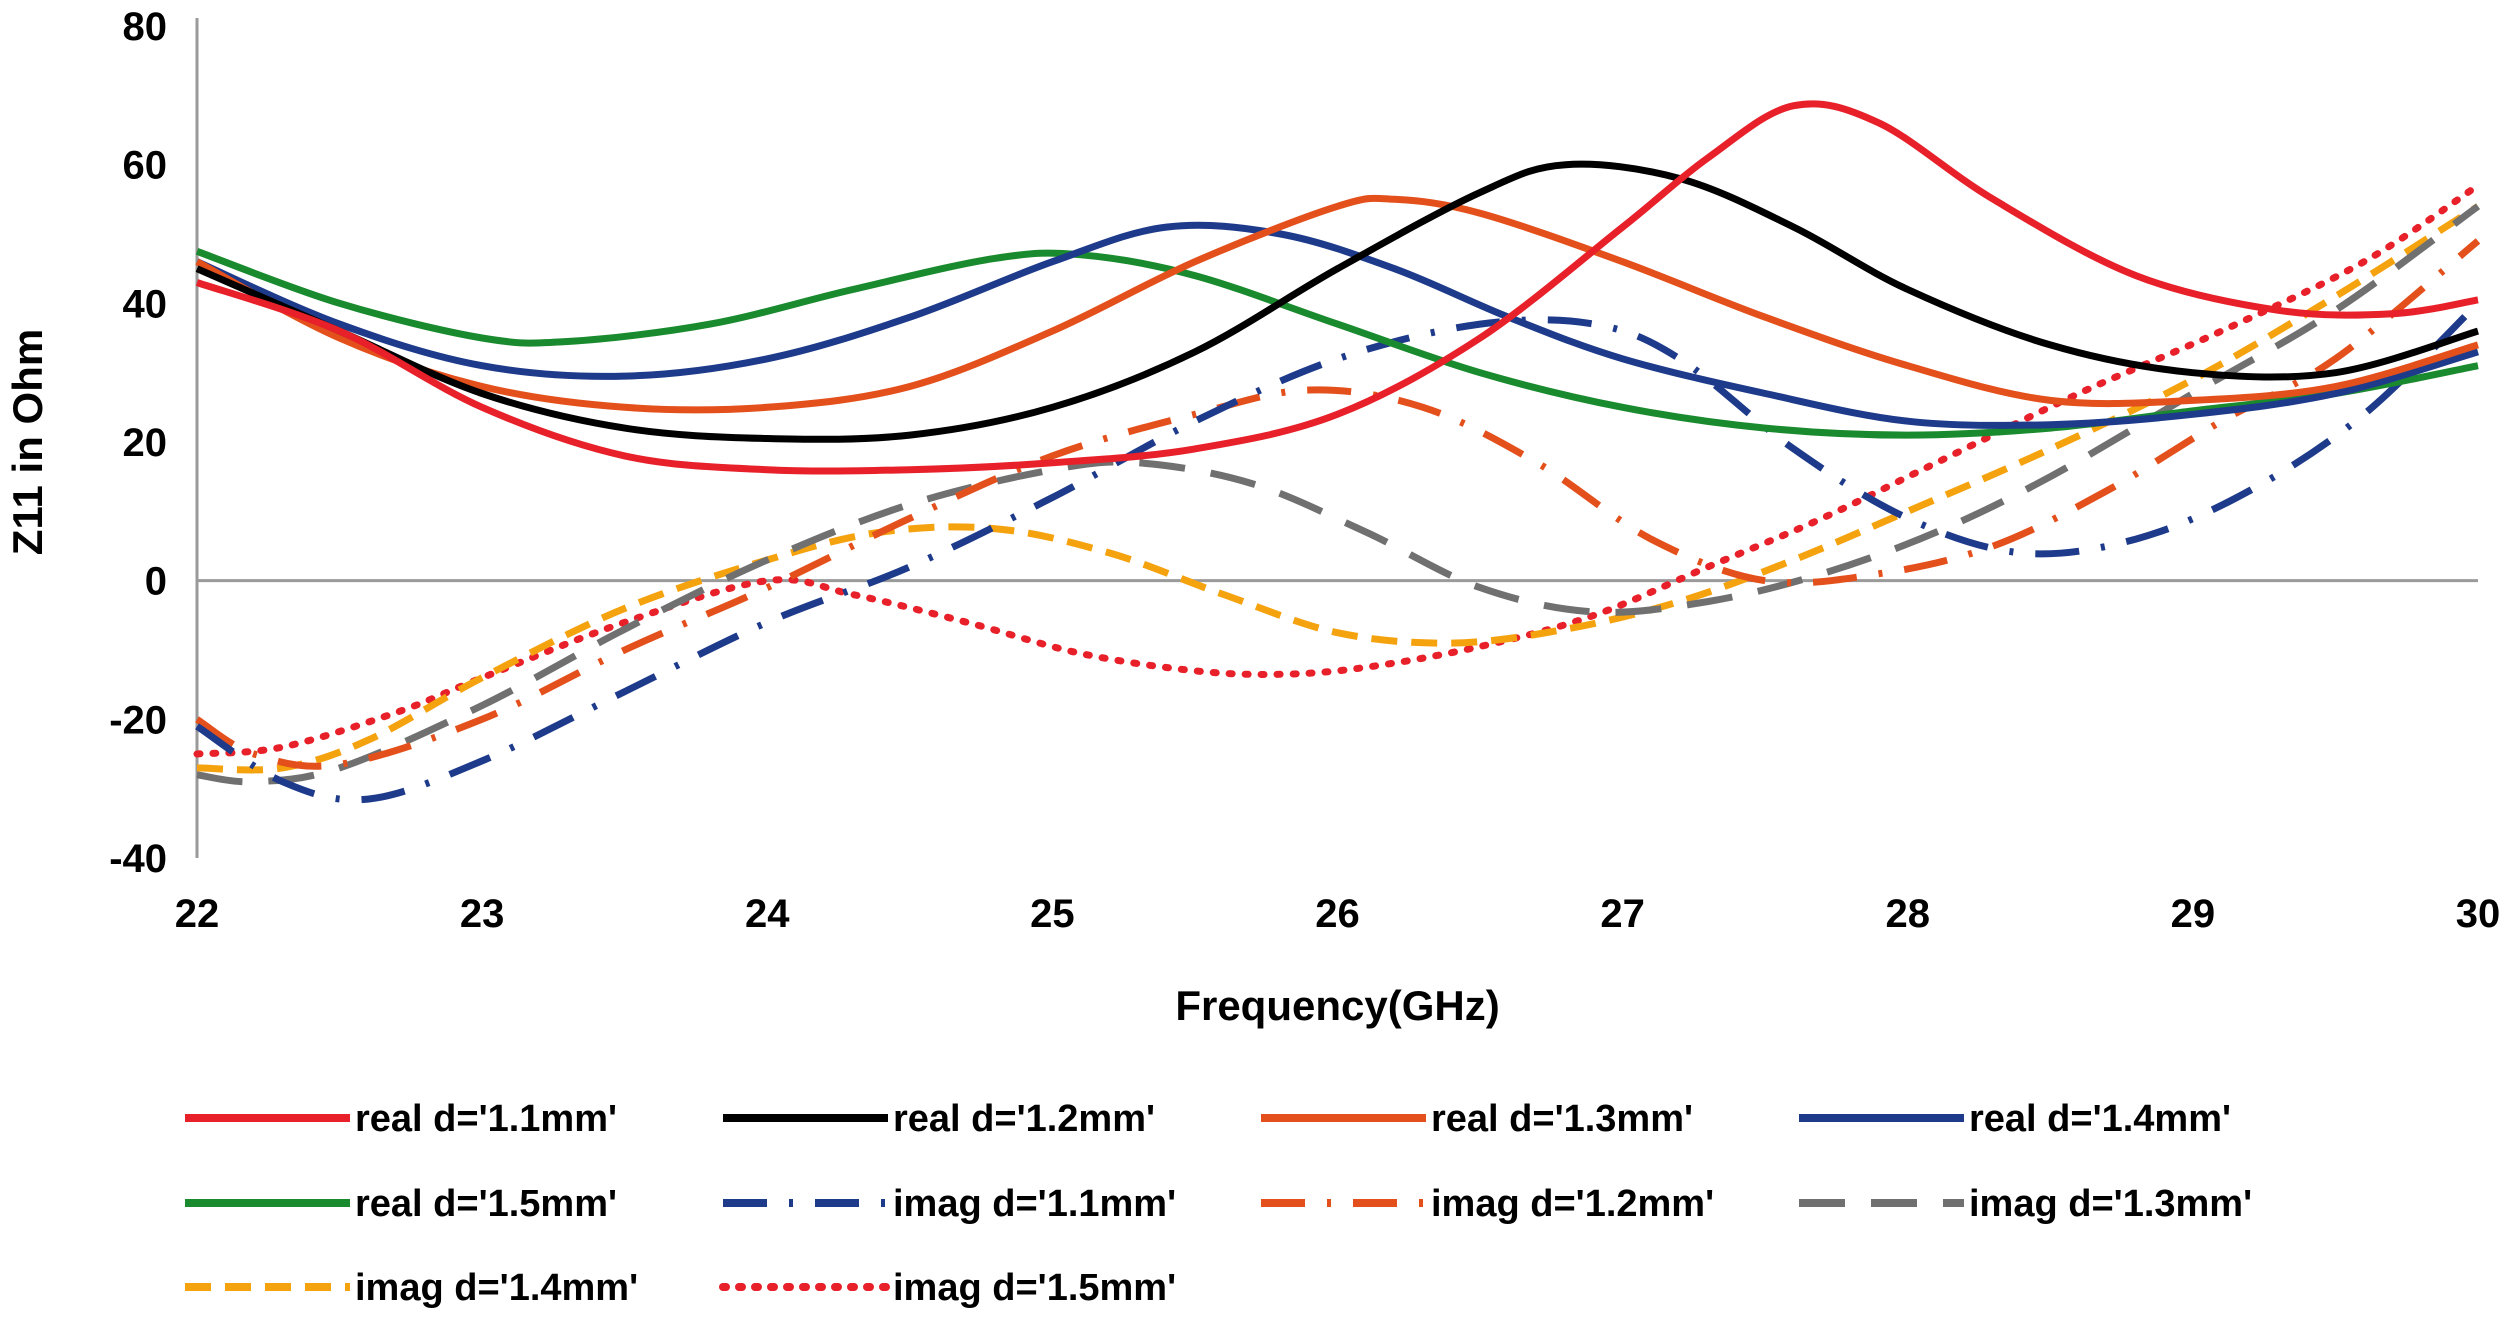  What do you see at coordinates (1337, 914) in the screenshot?
I see `x-tick-label: 26` at bounding box center [1337, 914].